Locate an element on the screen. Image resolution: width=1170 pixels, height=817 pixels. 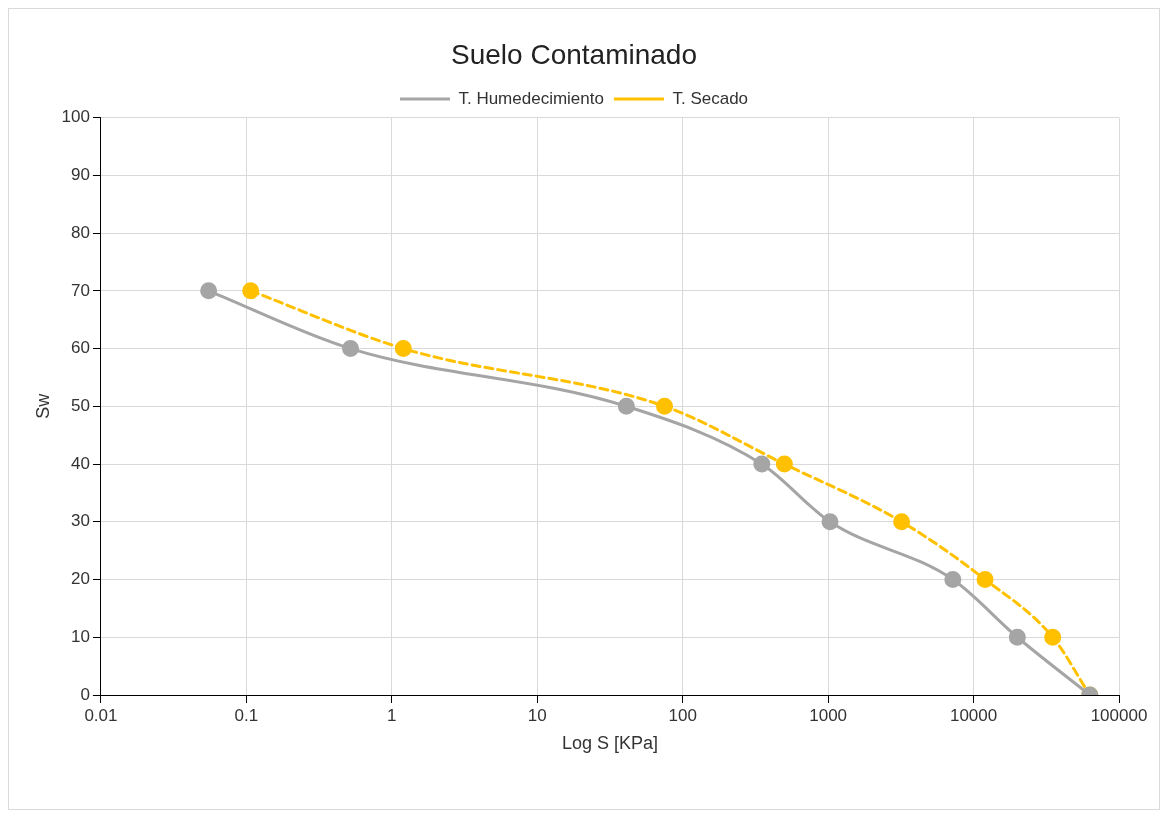
x-tick-label: 10 is located at coordinates (537, 715).